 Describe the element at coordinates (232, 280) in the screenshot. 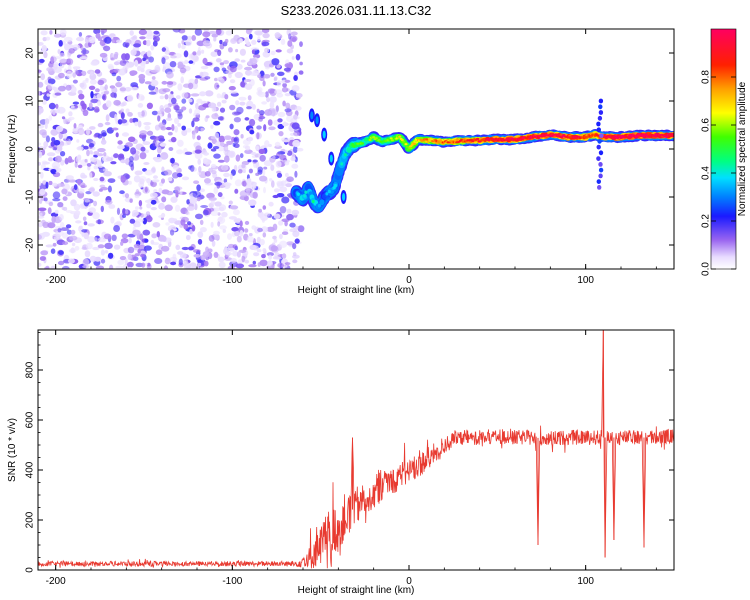

I see `spectrogram-x-tick-label: -100` at that location.